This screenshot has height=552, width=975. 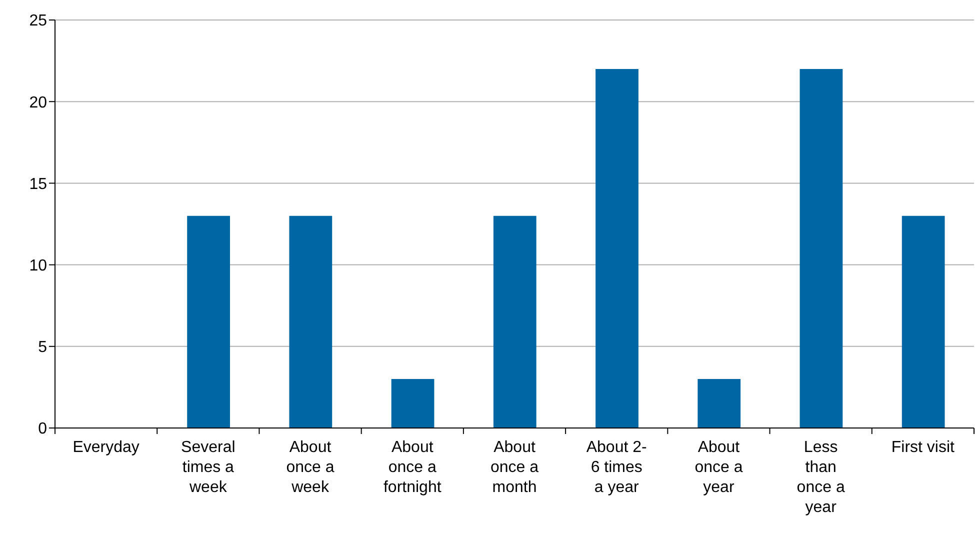 What do you see at coordinates (616, 467) in the screenshot?
I see `x-tick-label: About 2-6 times a year` at bounding box center [616, 467].